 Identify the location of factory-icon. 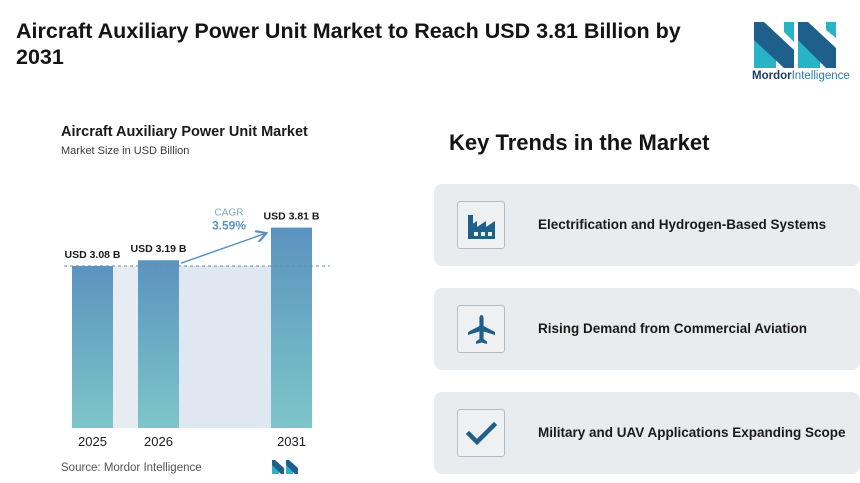
(481, 227).